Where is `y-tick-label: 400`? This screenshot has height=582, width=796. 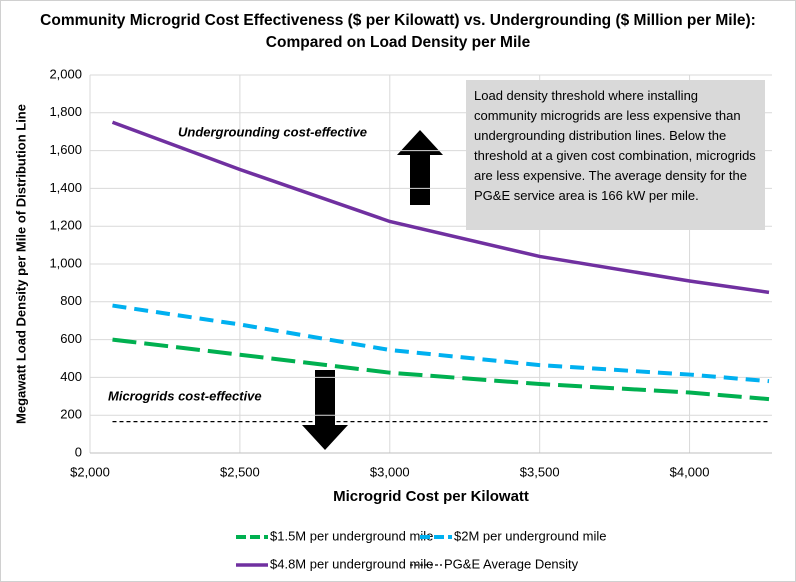 y-tick-label: 400 is located at coordinates (71, 376).